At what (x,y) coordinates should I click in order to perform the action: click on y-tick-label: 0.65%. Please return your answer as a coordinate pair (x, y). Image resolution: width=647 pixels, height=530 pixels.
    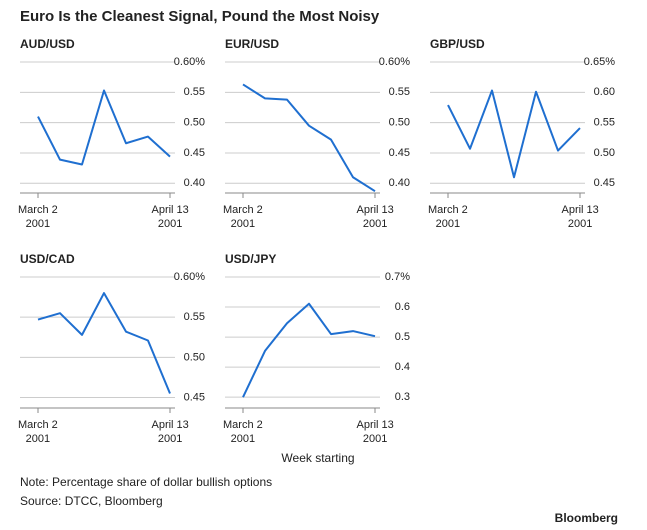
    Looking at the image, I should click on (599, 62).